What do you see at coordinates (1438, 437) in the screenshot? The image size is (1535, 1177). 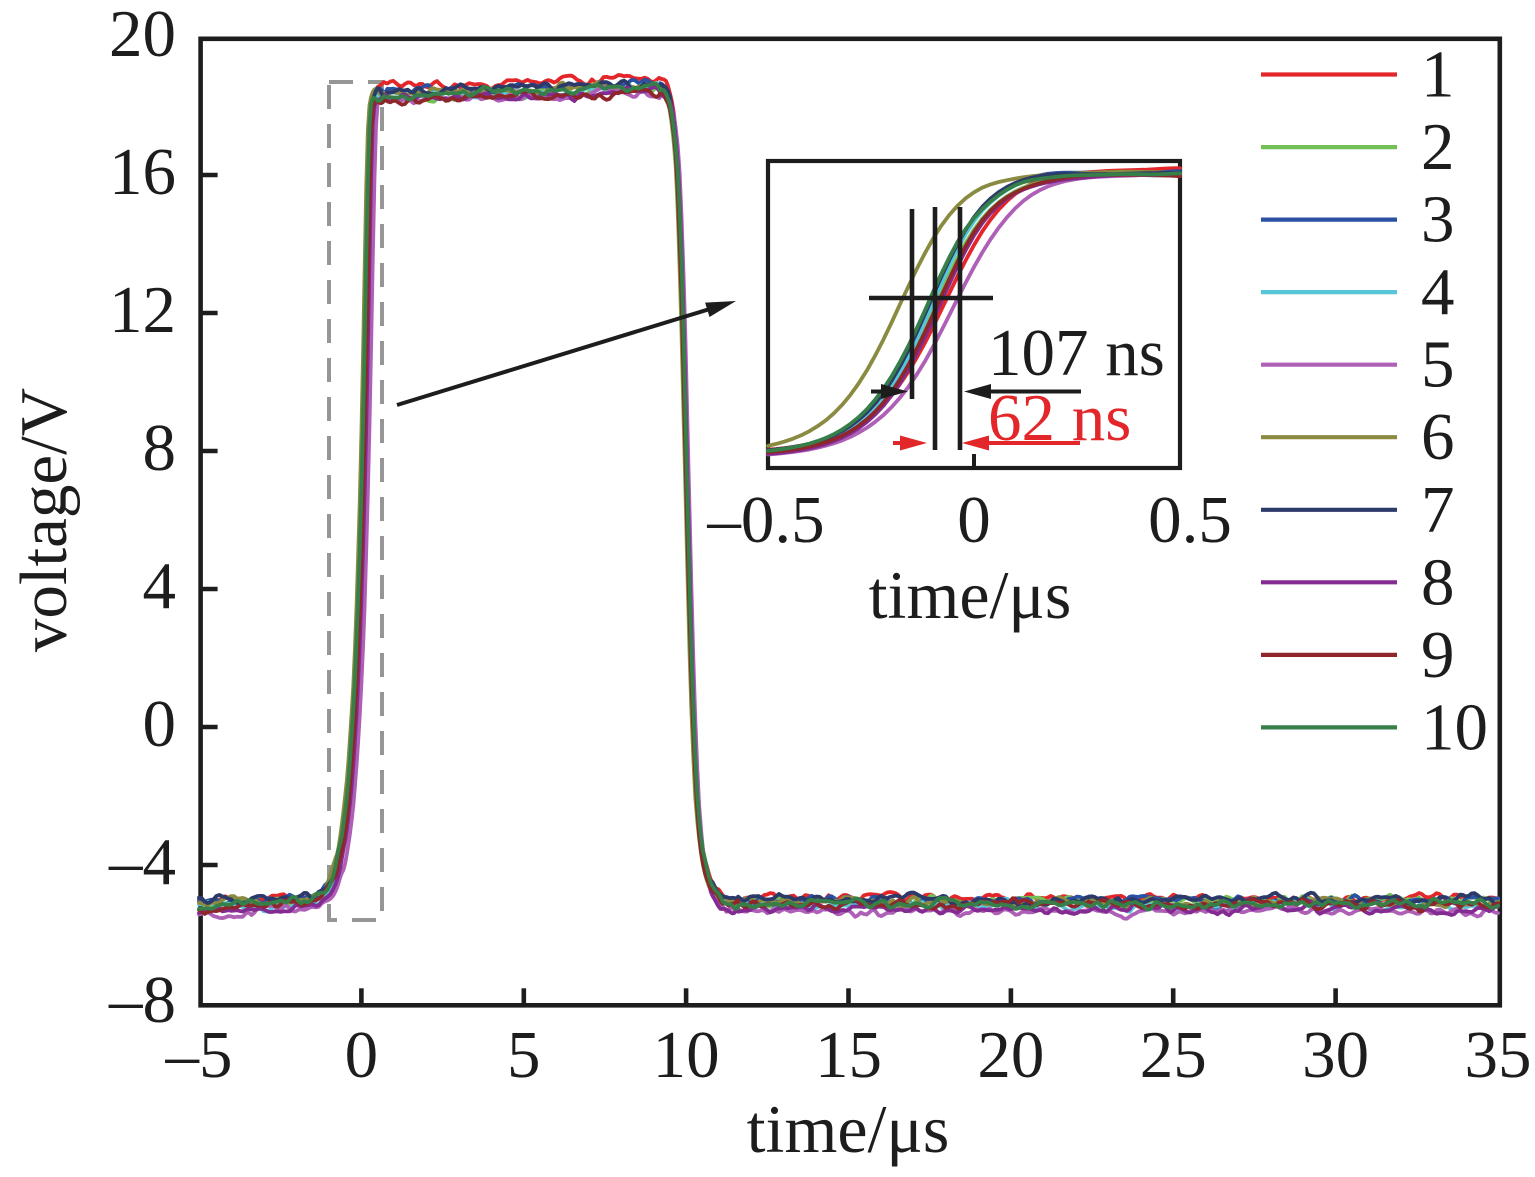 I see `svg-text: 6` at bounding box center [1438, 437].